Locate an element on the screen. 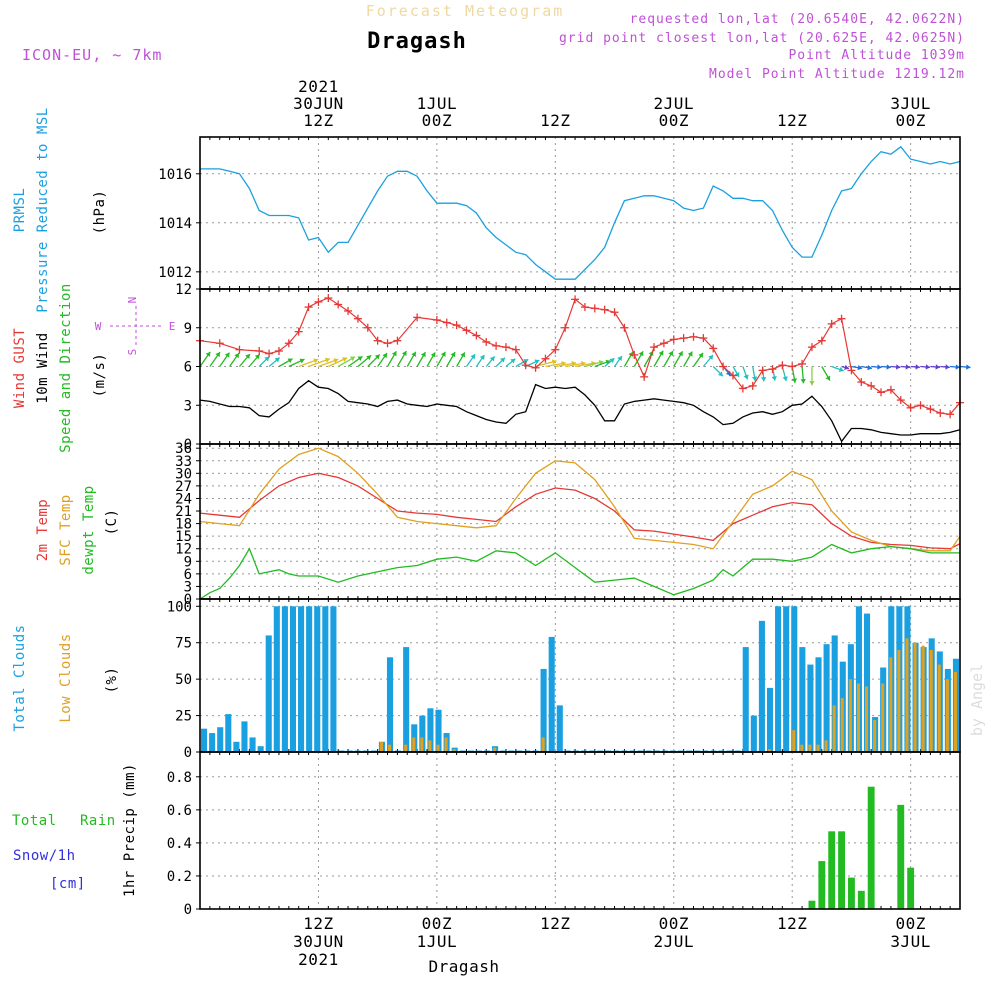 The width and height of the screenshot is (1000, 1000). pressure-label-prmsl: PRMSL is located at coordinates (20, 210).